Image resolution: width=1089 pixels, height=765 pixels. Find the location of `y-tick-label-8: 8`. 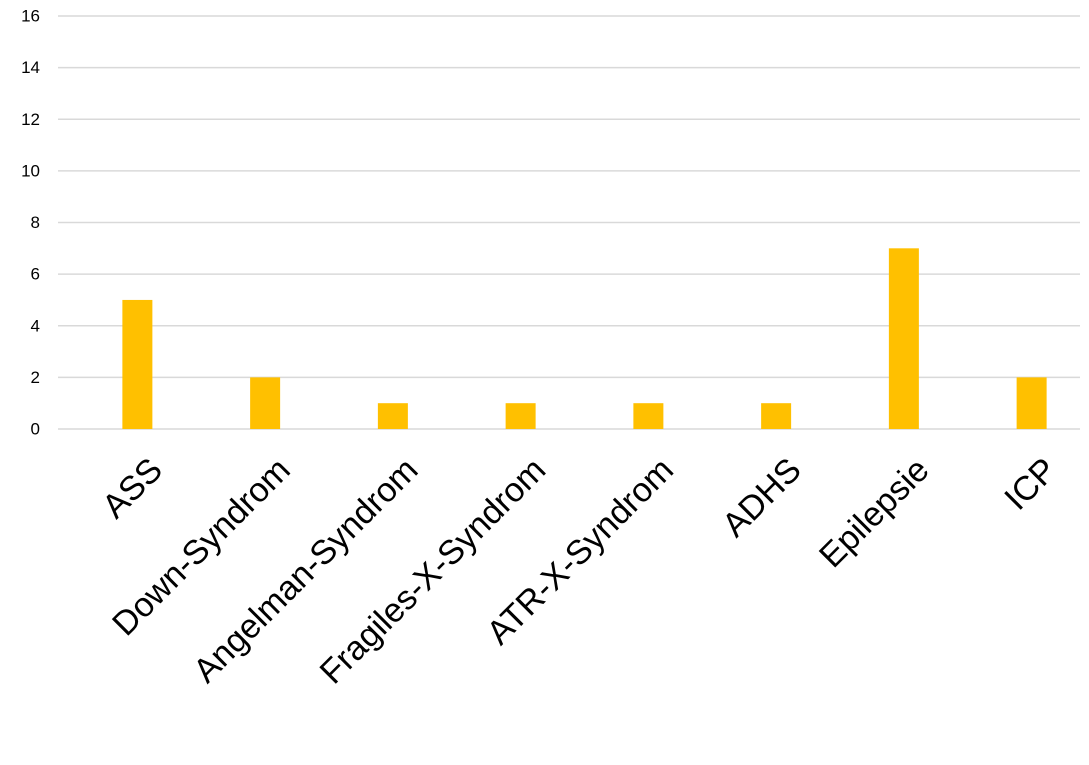

y-tick-label-8: 8 is located at coordinates (35, 222).